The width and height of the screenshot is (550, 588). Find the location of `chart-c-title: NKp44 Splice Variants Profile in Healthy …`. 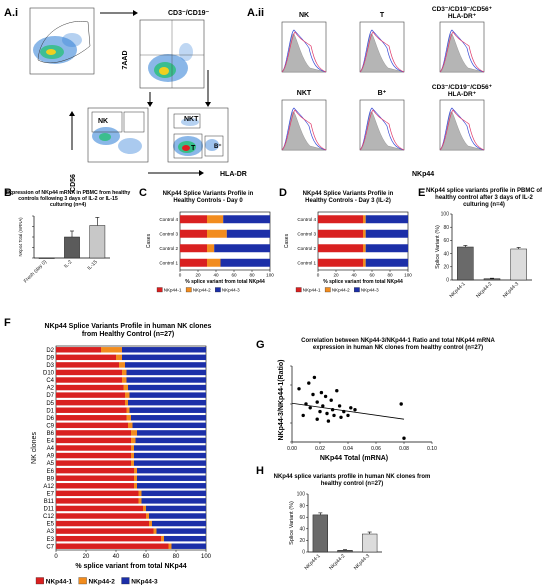

chart-c-title: NKp44 Splice Variants Profile in Healthy … is located at coordinates (208, 197).